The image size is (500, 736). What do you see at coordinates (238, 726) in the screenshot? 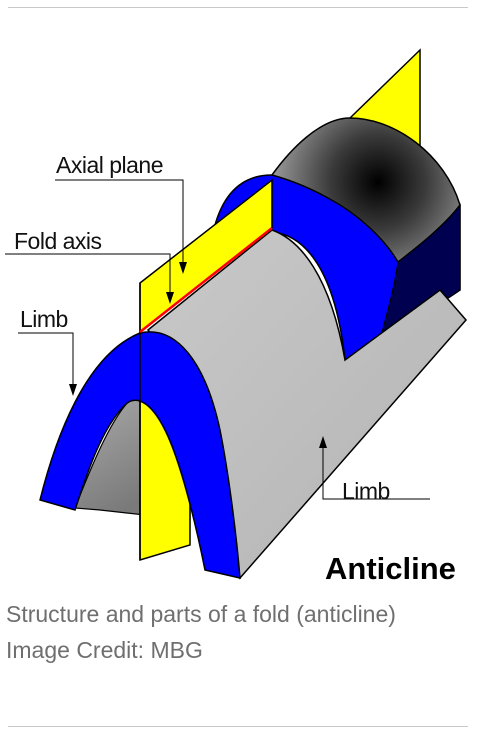
I see `bottom-divider` at bounding box center [238, 726].